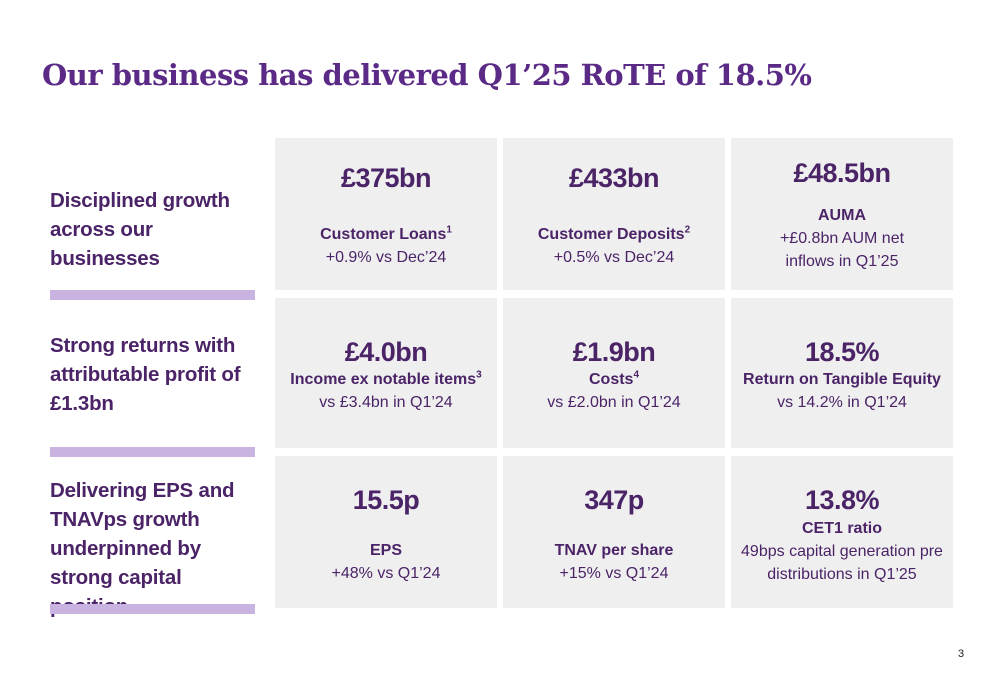  What do you see at coordinates (479, 375) in the screenshot?
I see `footnote-ref: 3` at bounding box center [479, 375].